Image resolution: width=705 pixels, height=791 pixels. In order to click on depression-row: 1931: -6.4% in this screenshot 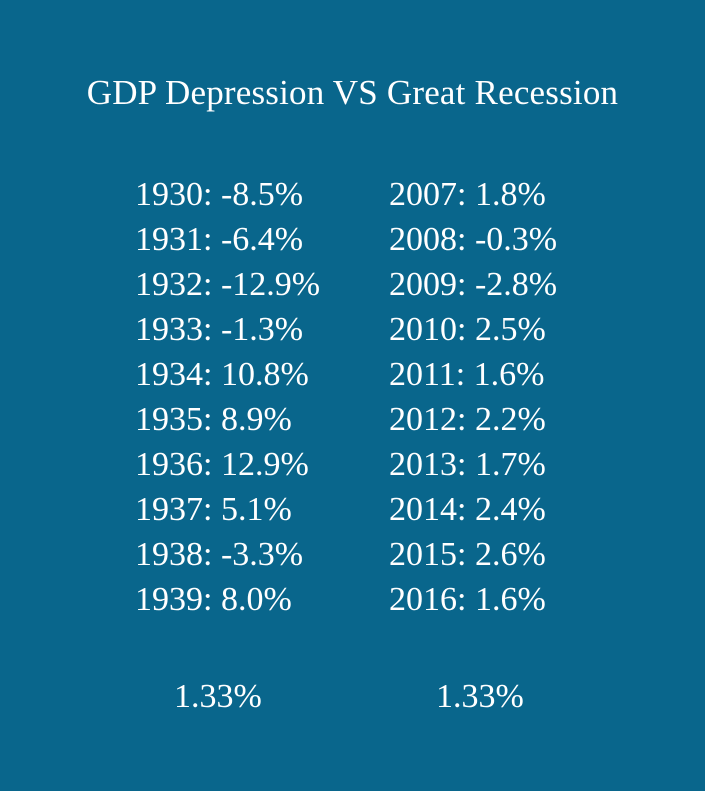, I will do `click(219, 239)`.